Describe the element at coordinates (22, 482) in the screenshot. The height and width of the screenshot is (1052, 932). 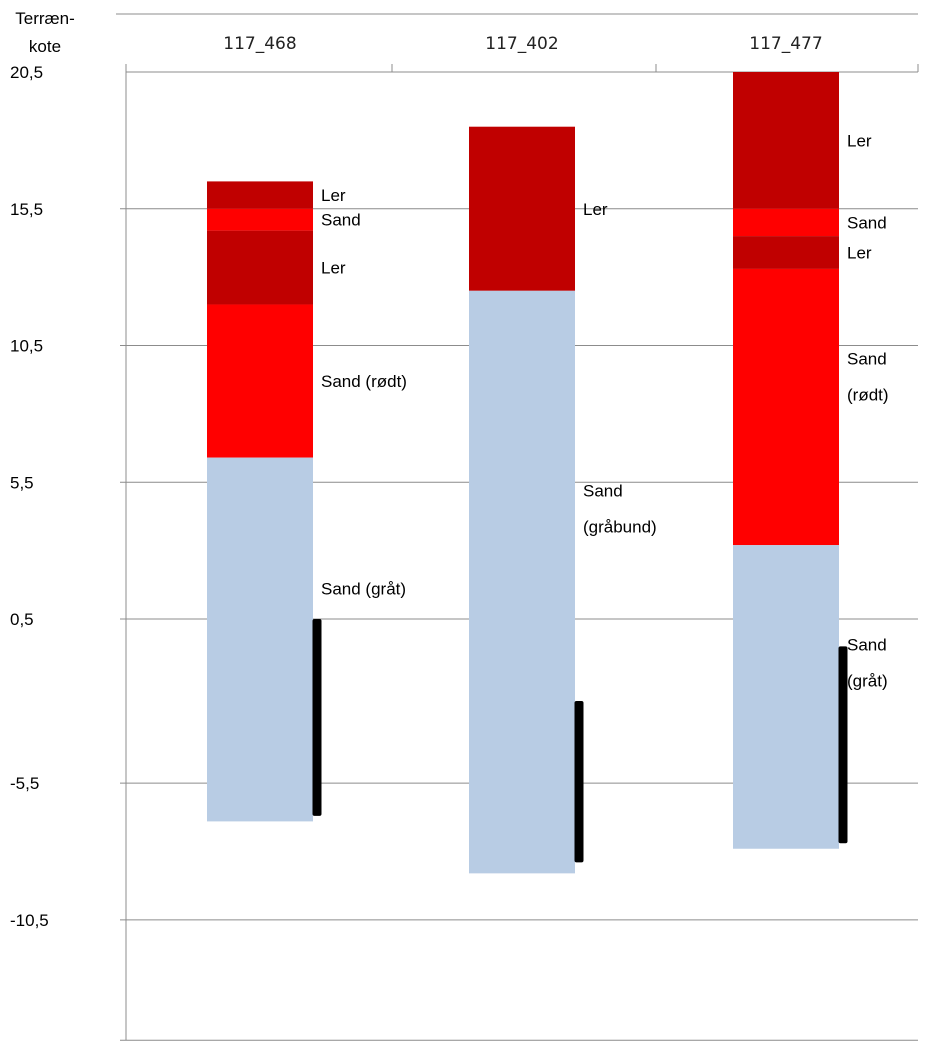
I see `y-tick-label: 5,5` at that location.